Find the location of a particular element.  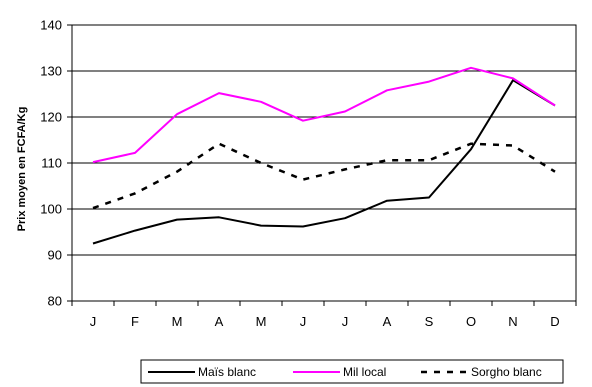

y-tick-label: 100 is located at coordinates (51, 209).